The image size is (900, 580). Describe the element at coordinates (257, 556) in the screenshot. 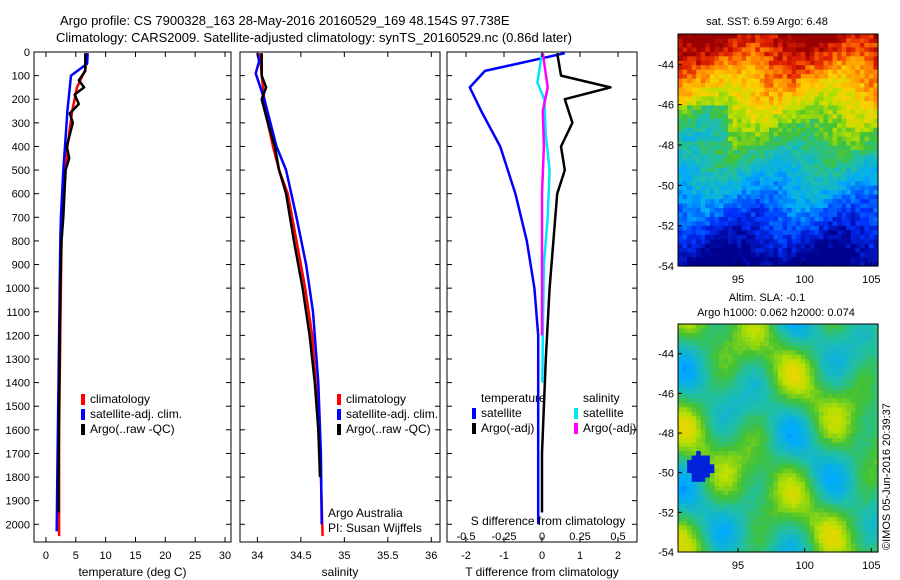

I see `x-tick-label: 34` at that location.